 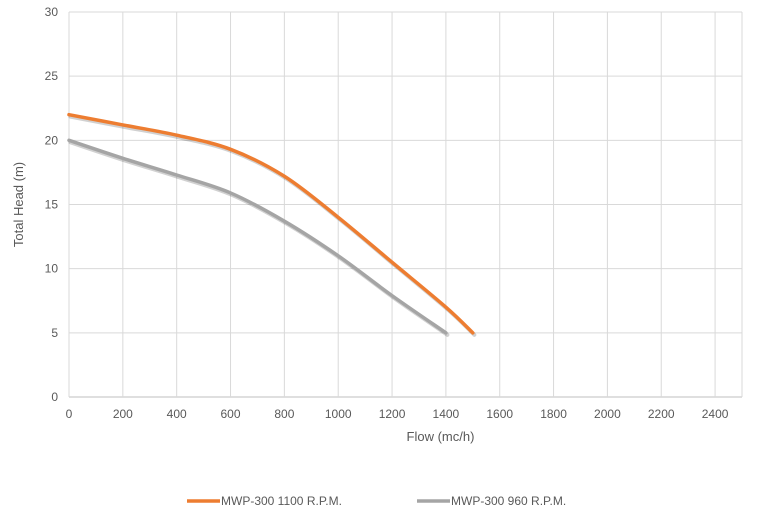 What do you see at coordinates (607, 414) in the screenshot?
I see `x-tick-label: 2000` at bounding box center [607, 414].